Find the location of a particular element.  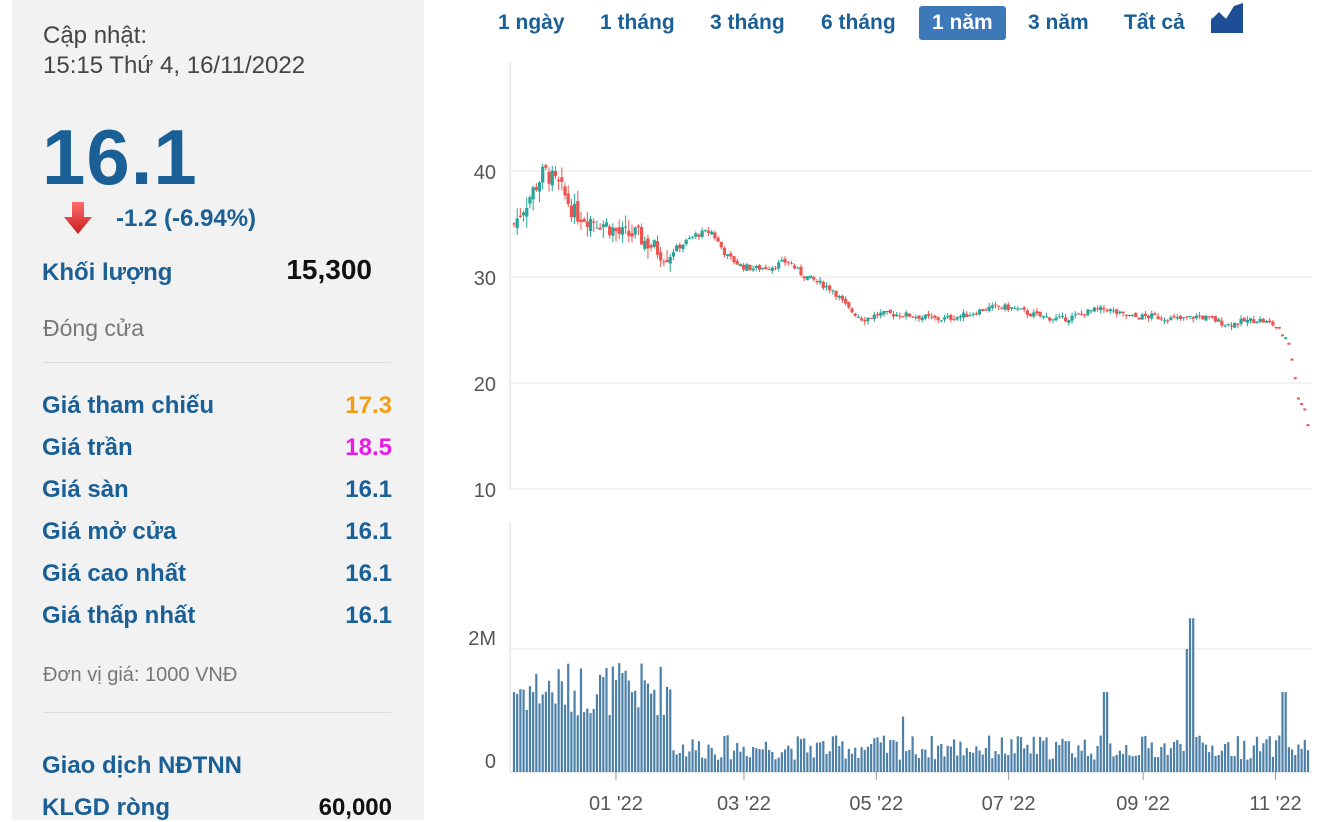

current-price: 16.1 is located at coordinates (120, 157).